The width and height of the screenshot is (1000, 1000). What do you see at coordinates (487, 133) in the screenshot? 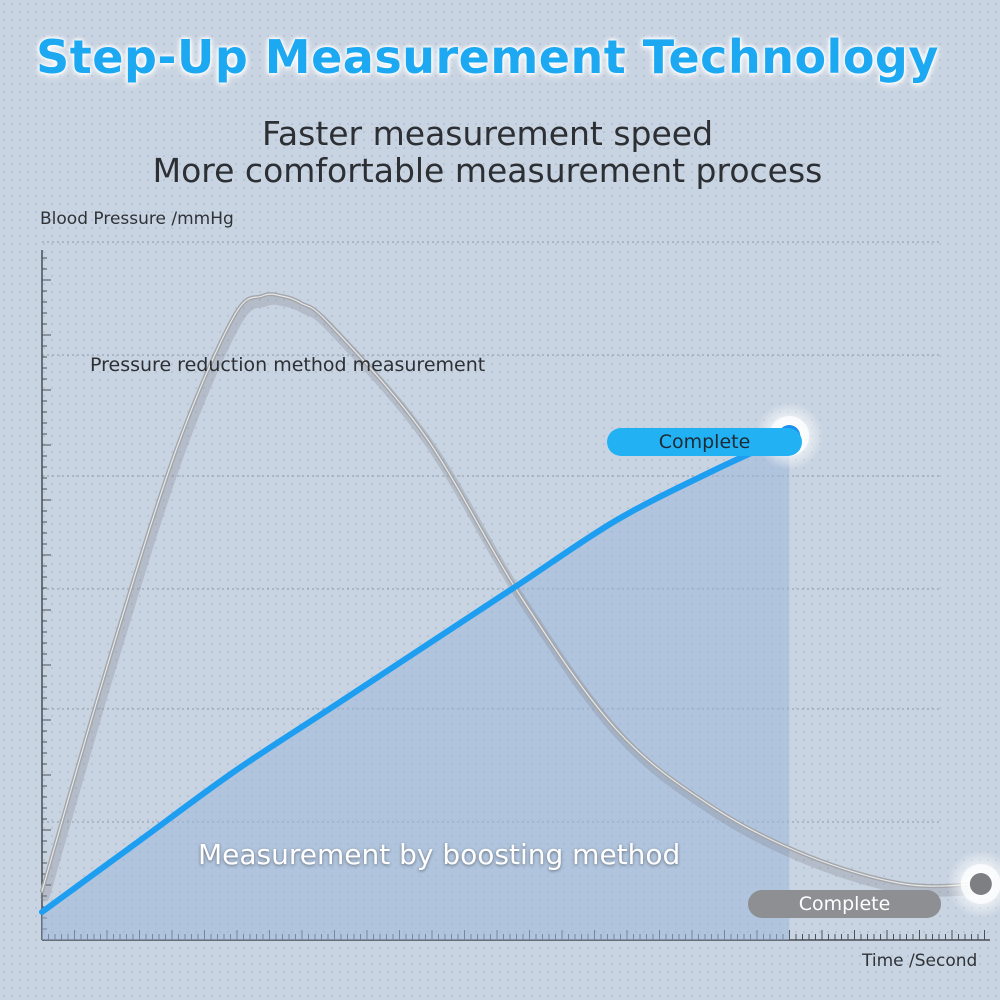
I see `subtitle-line-1: Faster measurement speed` at bounding box center [487, 133].